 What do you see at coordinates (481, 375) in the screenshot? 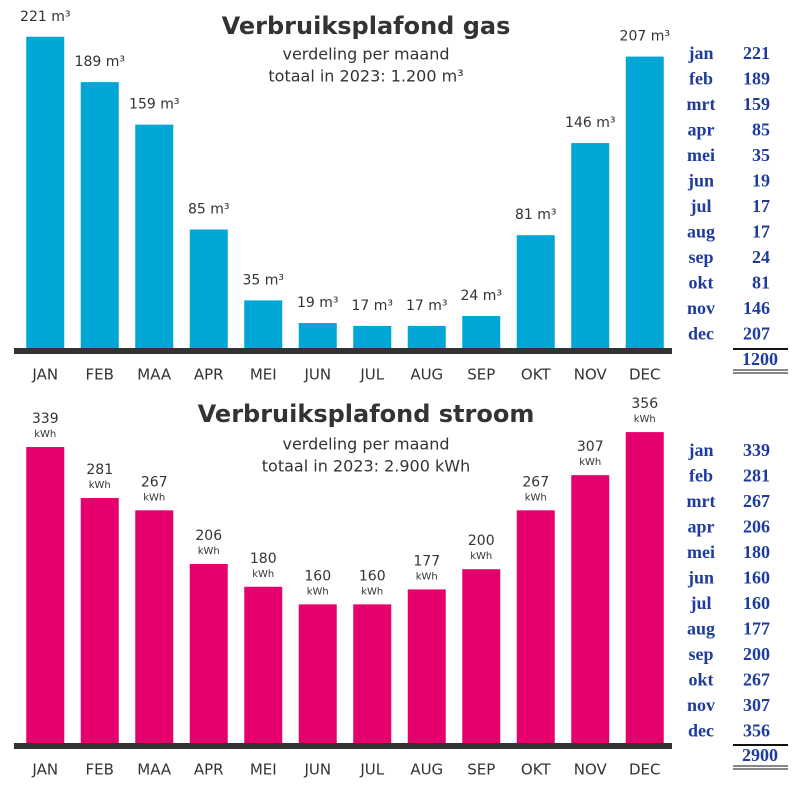
I see `x-tick-label: SEP` at bounding box center [481, 375].